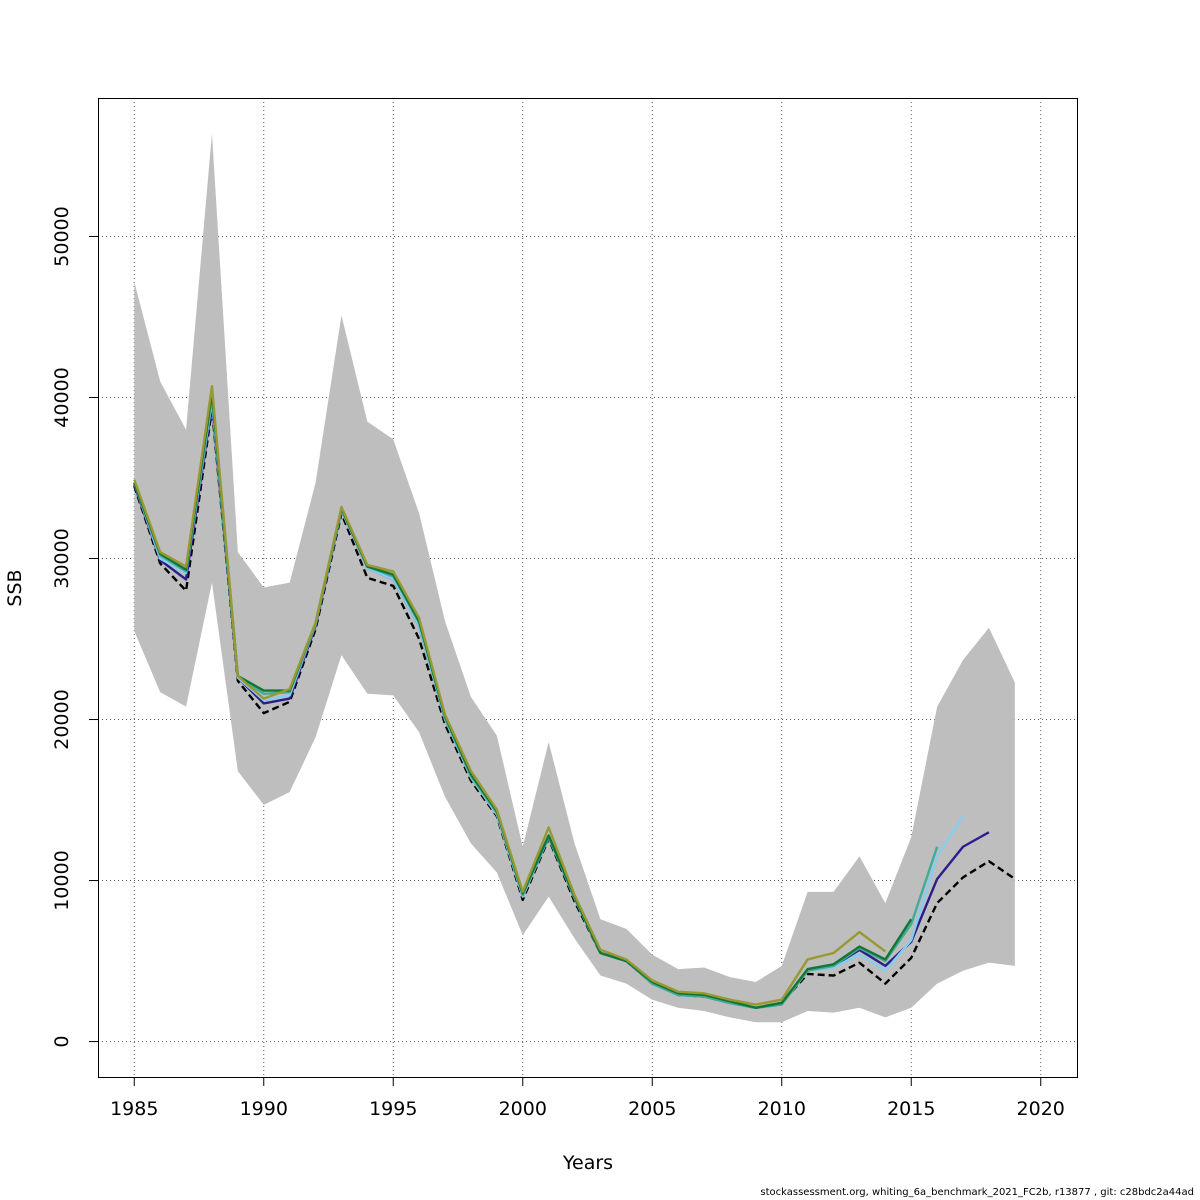 The width and height of the screenshot is (1200, 1200). Describe the element at coordinates (62, 236) in the screenshot. I see `y-tick-label: 50000` at that location.